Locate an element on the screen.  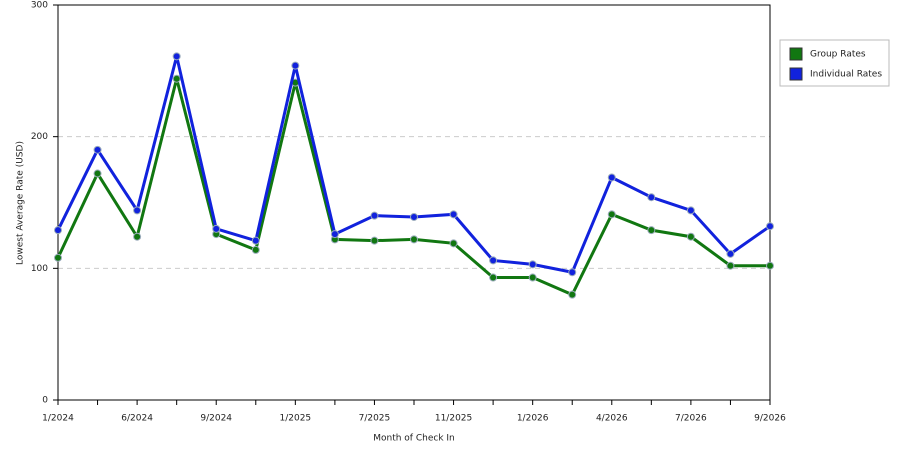
x-tick-label: 1/2026 is located at coordinates (533, 419).